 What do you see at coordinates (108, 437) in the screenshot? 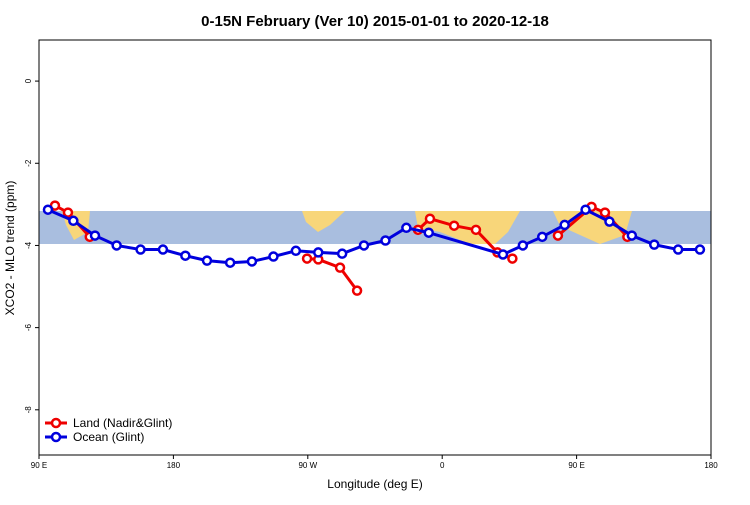
I see `legend-label: Ocean (Glint)` at bounding box center [108, 437].